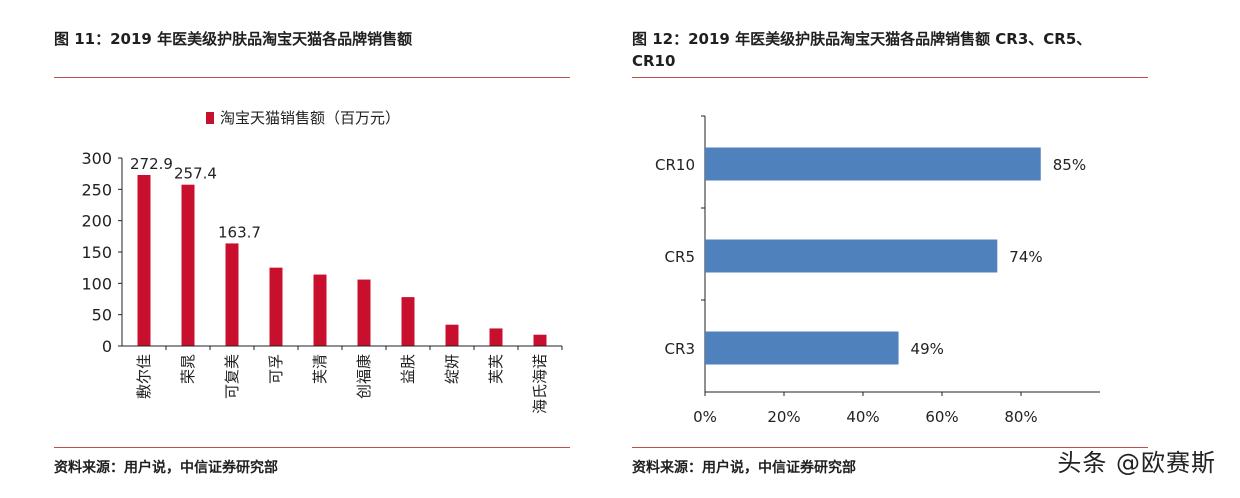 This screenshot has height=498, width=1240. Describe the element at coordinates (107, 346) in the screenshot. I see `y-tick-label: 0` at that location.